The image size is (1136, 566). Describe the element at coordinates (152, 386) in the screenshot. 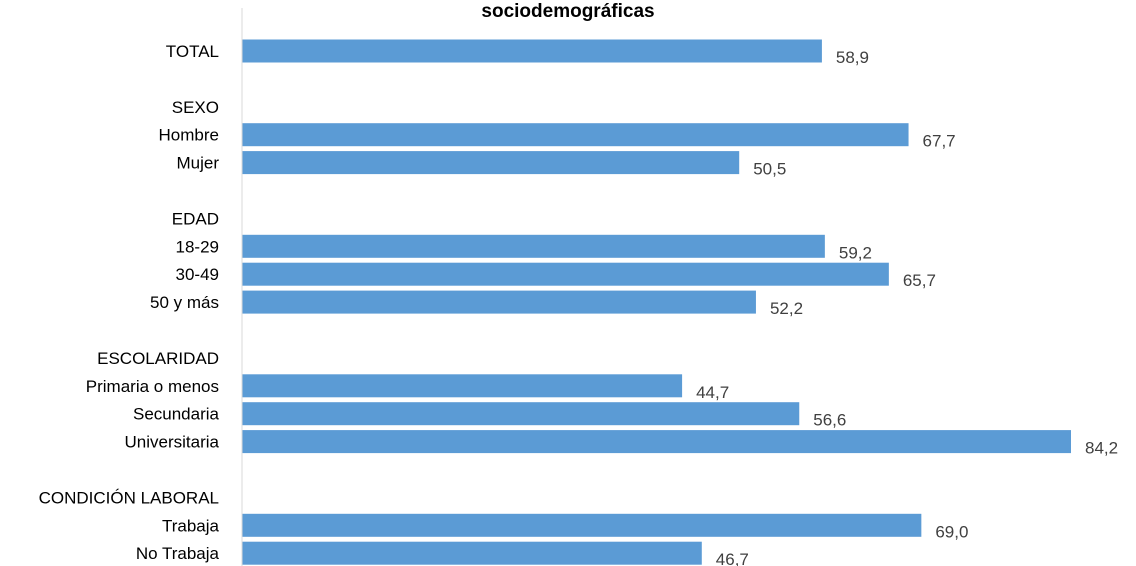

I see `category-label: Primaria o menos` at that location.